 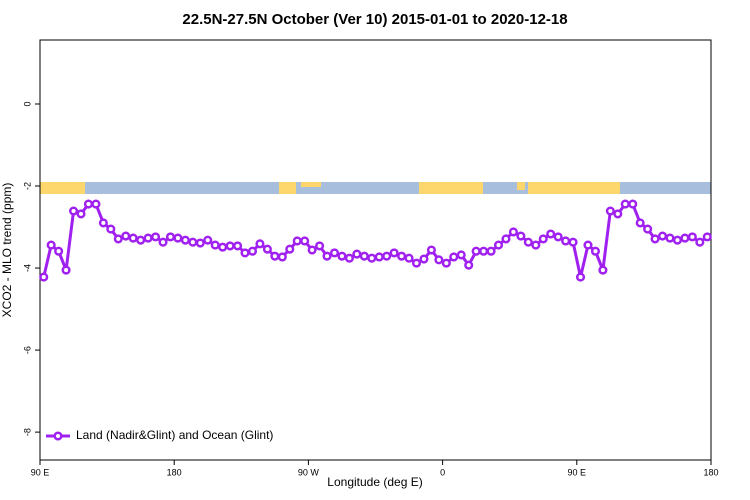 I want to click on land-mask-strip, so click(x=375, y=188).